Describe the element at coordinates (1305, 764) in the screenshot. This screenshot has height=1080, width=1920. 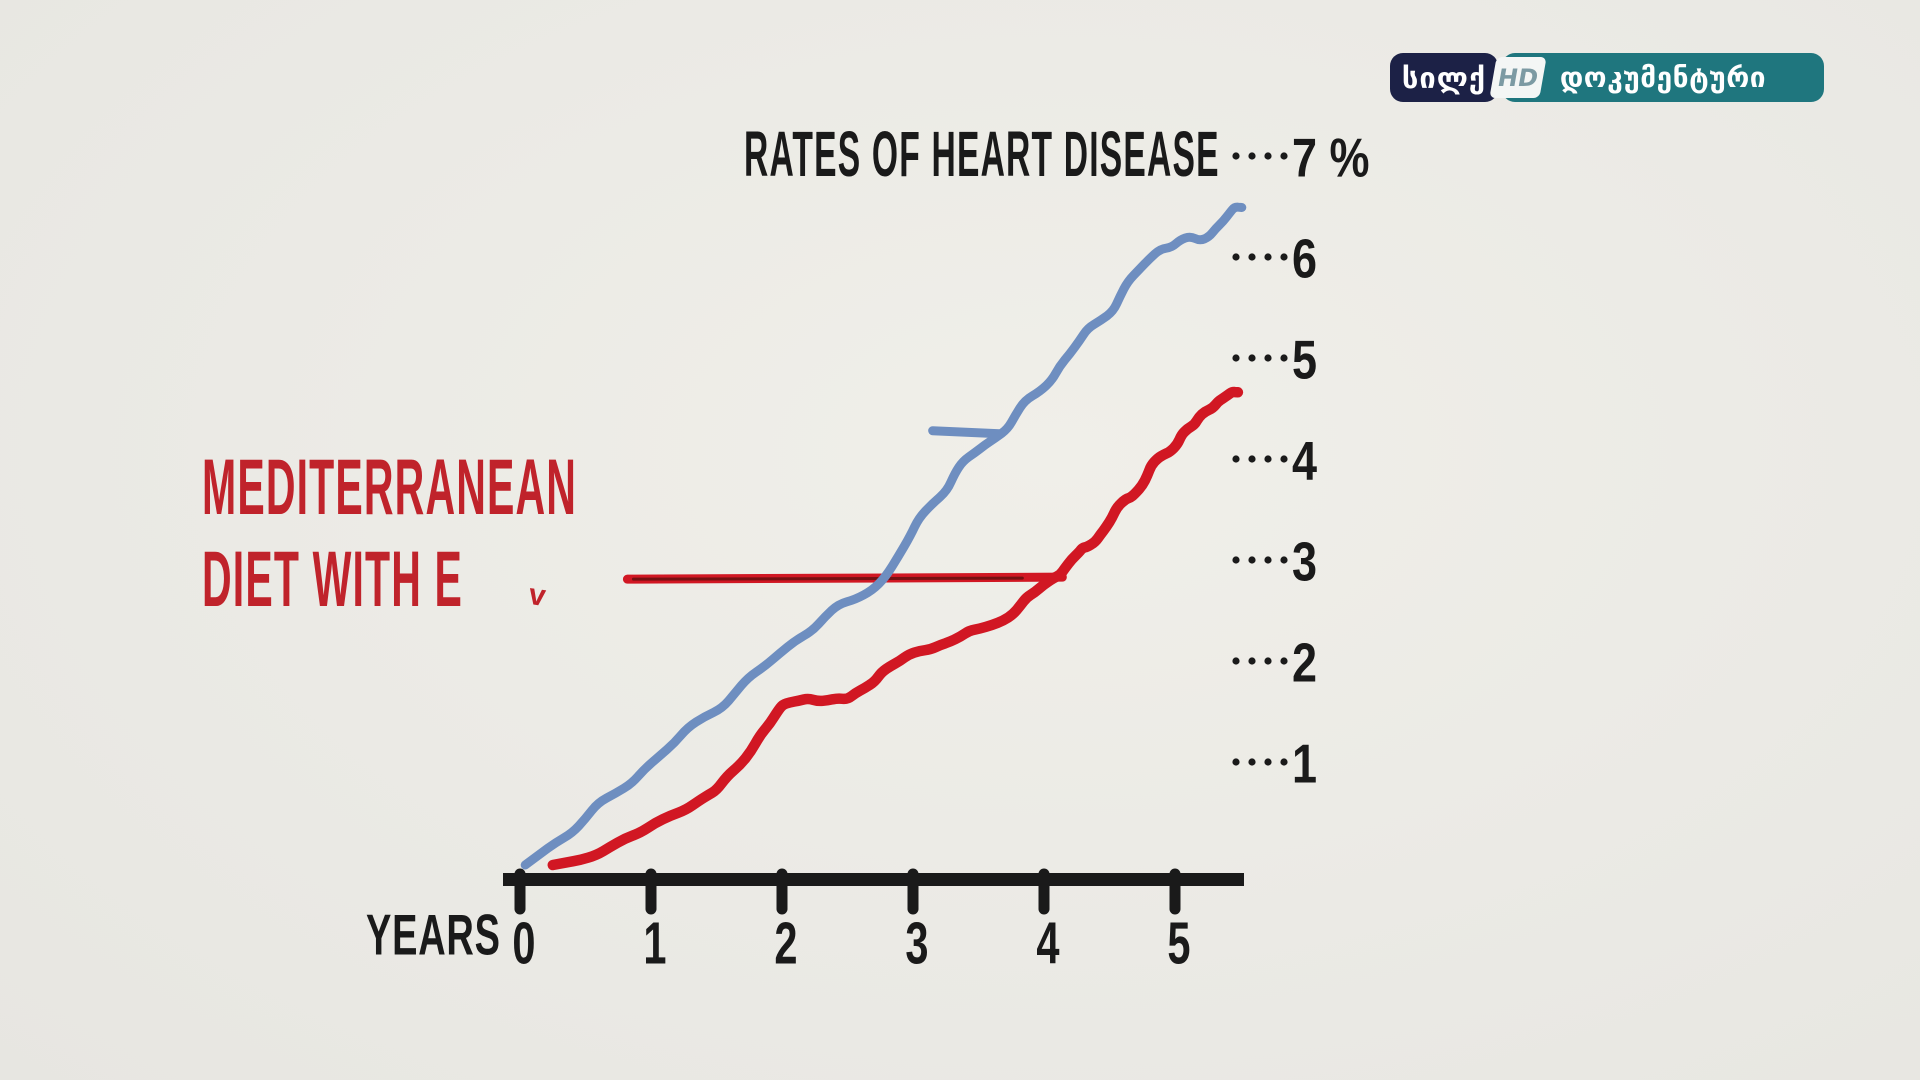
I see `y-axis-tick-label: 1` at that location.